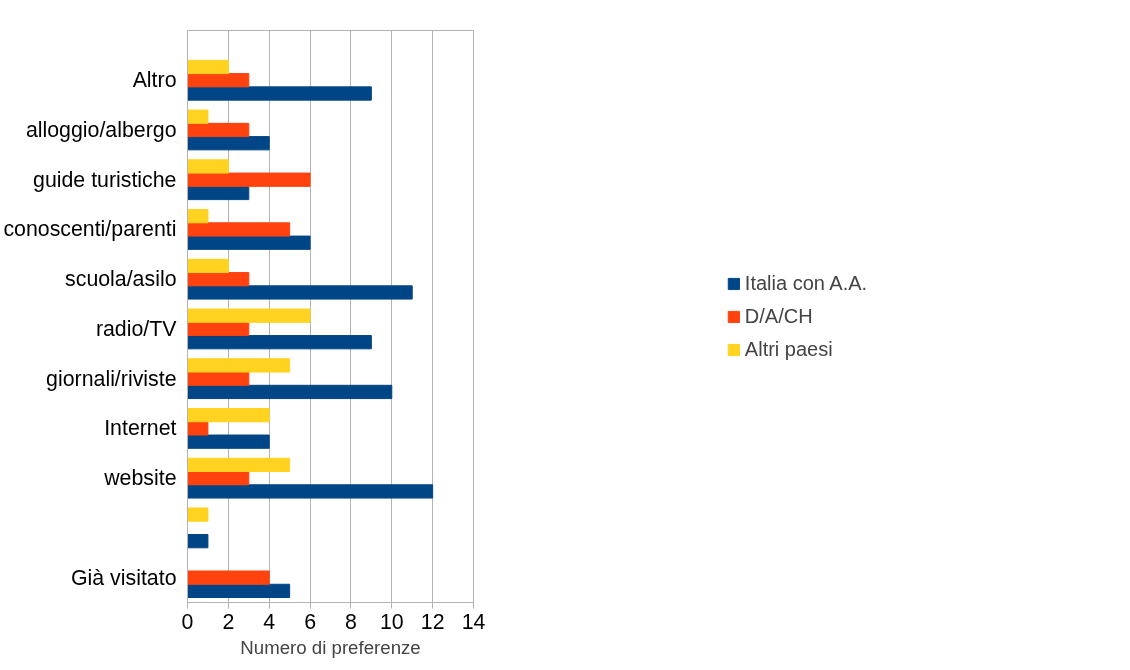 This screenshot has height=670, width=1130. What do you see at coordinates (154, 80) in the screenshot?
I see `y-tick-label: Altro` at bounding box center [154, 80].